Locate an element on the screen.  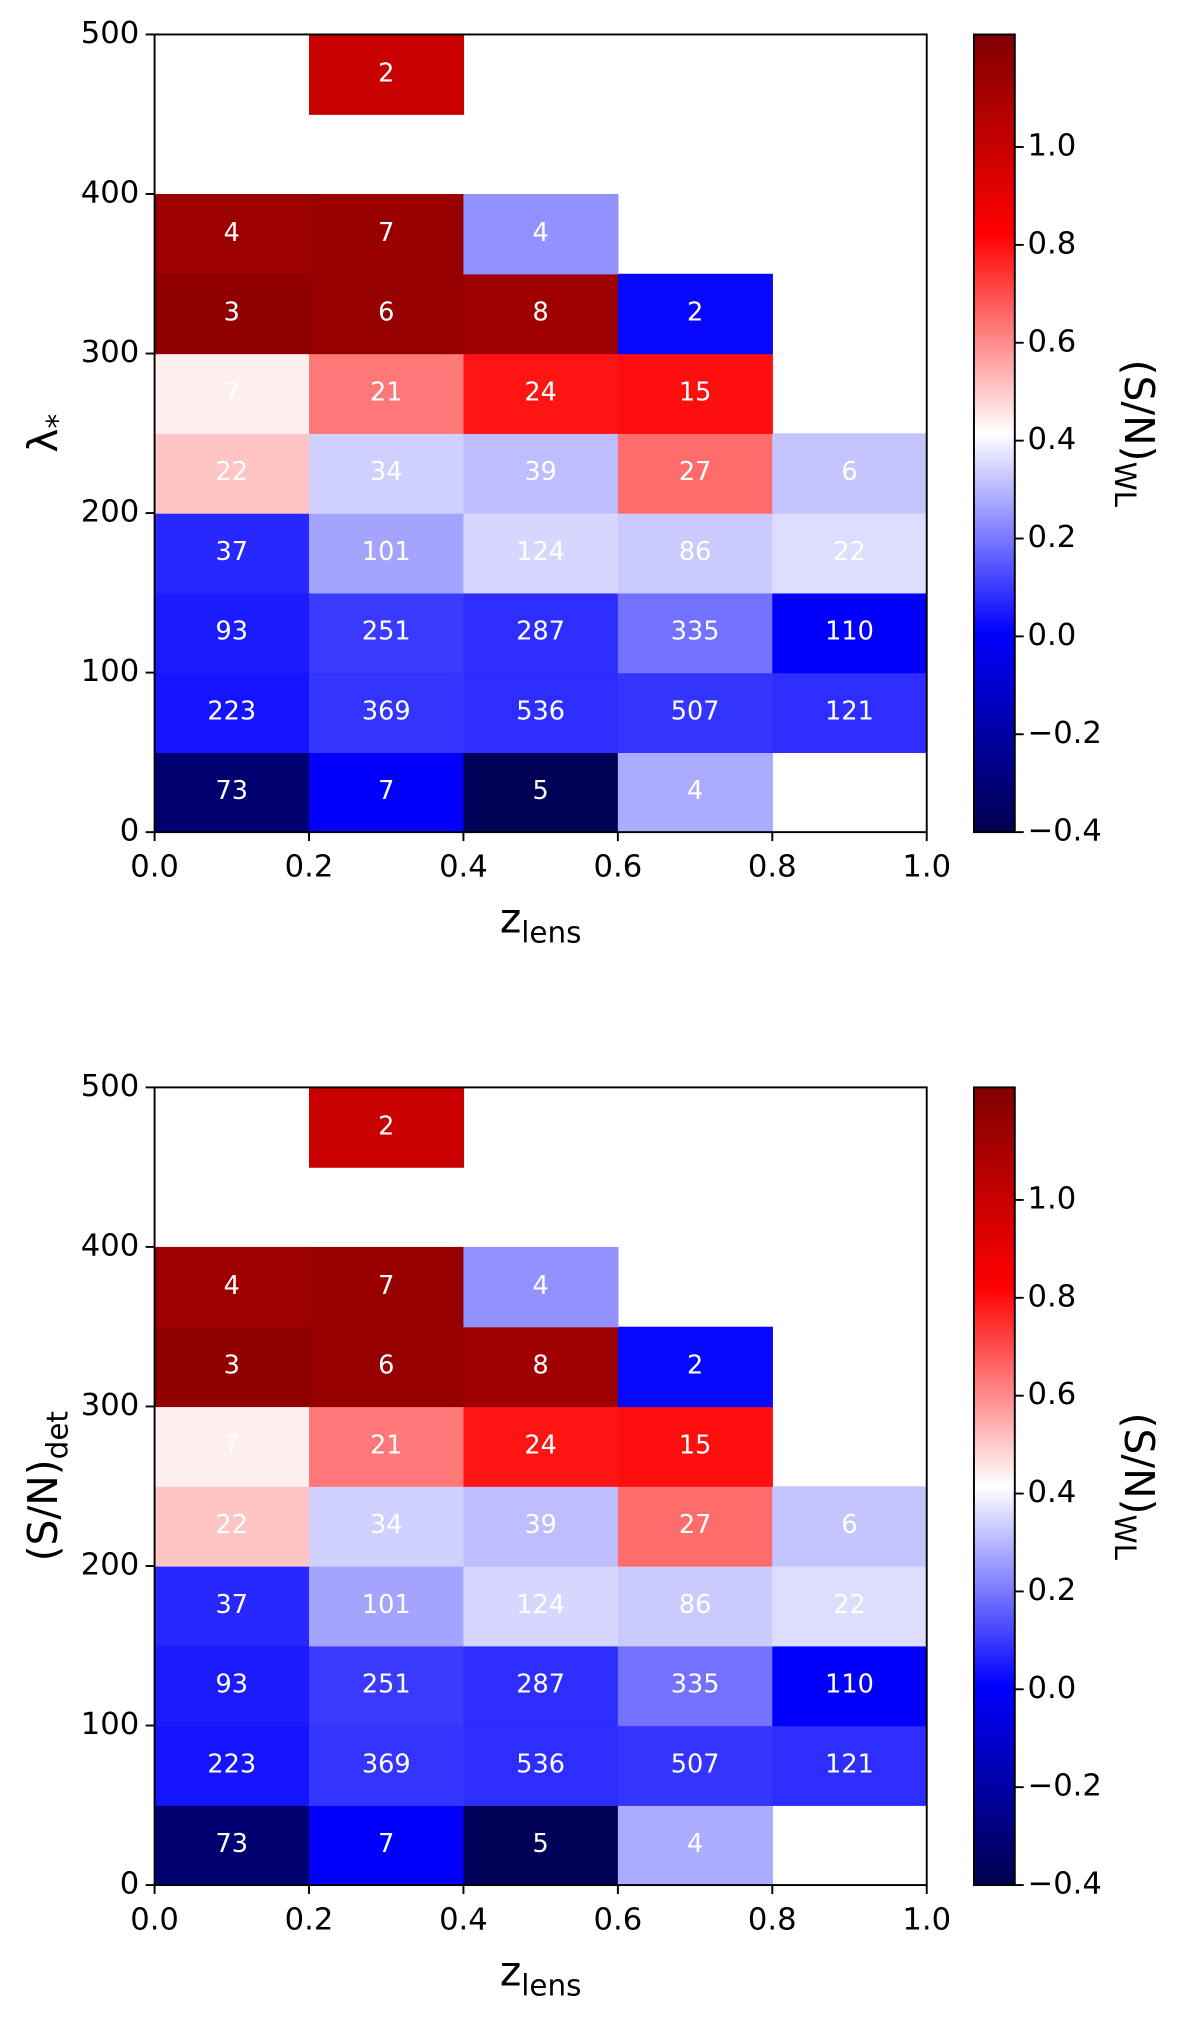
x-tick-label: 0.0 is located at coordinates (154, 866).